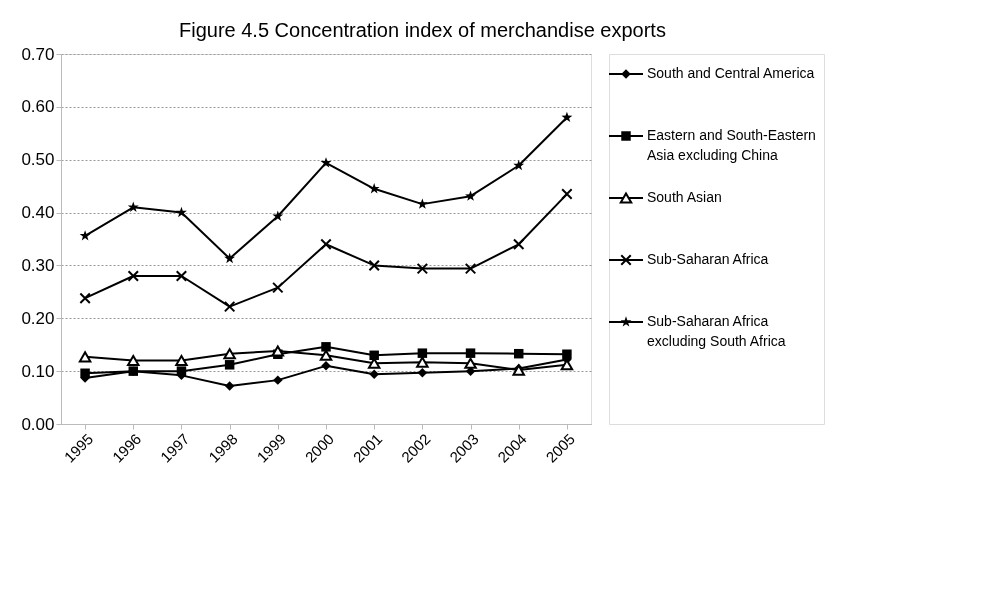 Image resolution: width=1002 pixels, height=608 pixels. Describe the element at coordinates (38, 318) in the screenshot. I see `y-tick-label: 0.20` at that location.